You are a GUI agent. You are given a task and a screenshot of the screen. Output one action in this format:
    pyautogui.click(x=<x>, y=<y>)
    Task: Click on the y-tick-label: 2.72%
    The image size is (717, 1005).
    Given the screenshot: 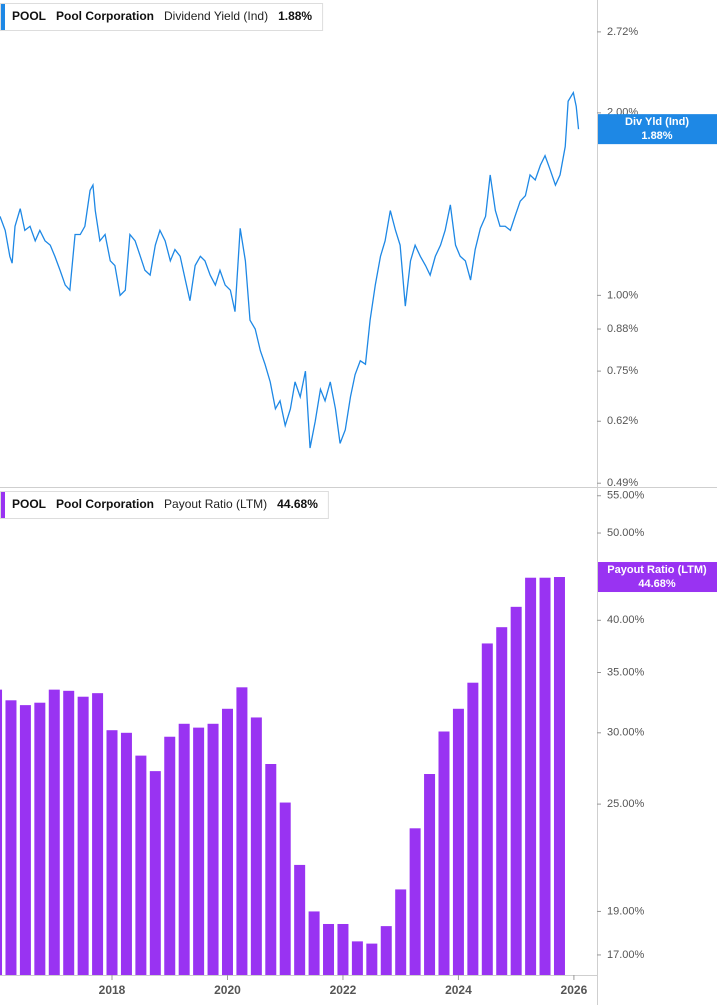 What is the action you would take?
    pyautogui.click(x=622, y=32)
    